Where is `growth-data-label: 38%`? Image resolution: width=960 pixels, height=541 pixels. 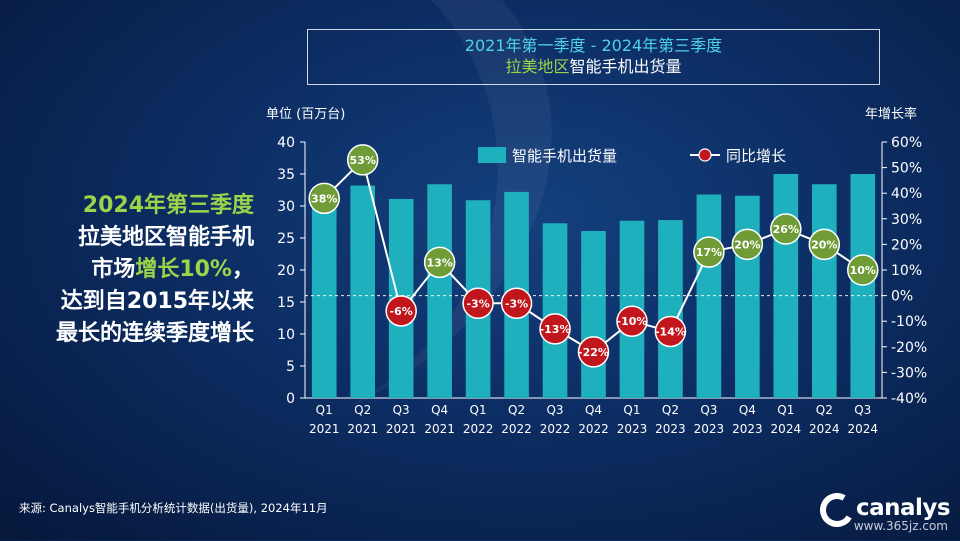 growth-data-label: 38% is located at coordinates (324, 198).